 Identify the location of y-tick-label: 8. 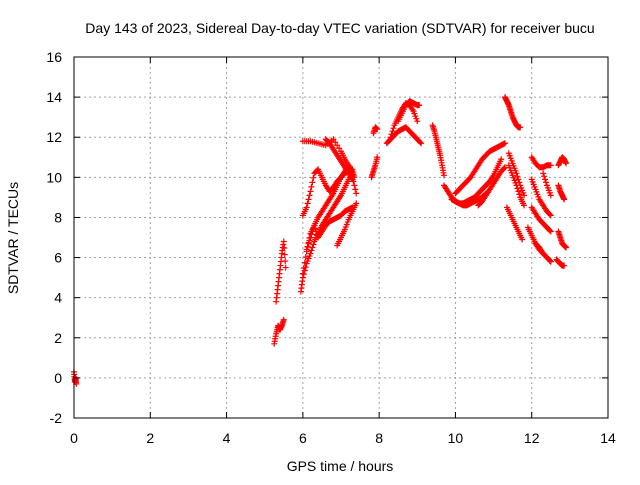
(58, 217).